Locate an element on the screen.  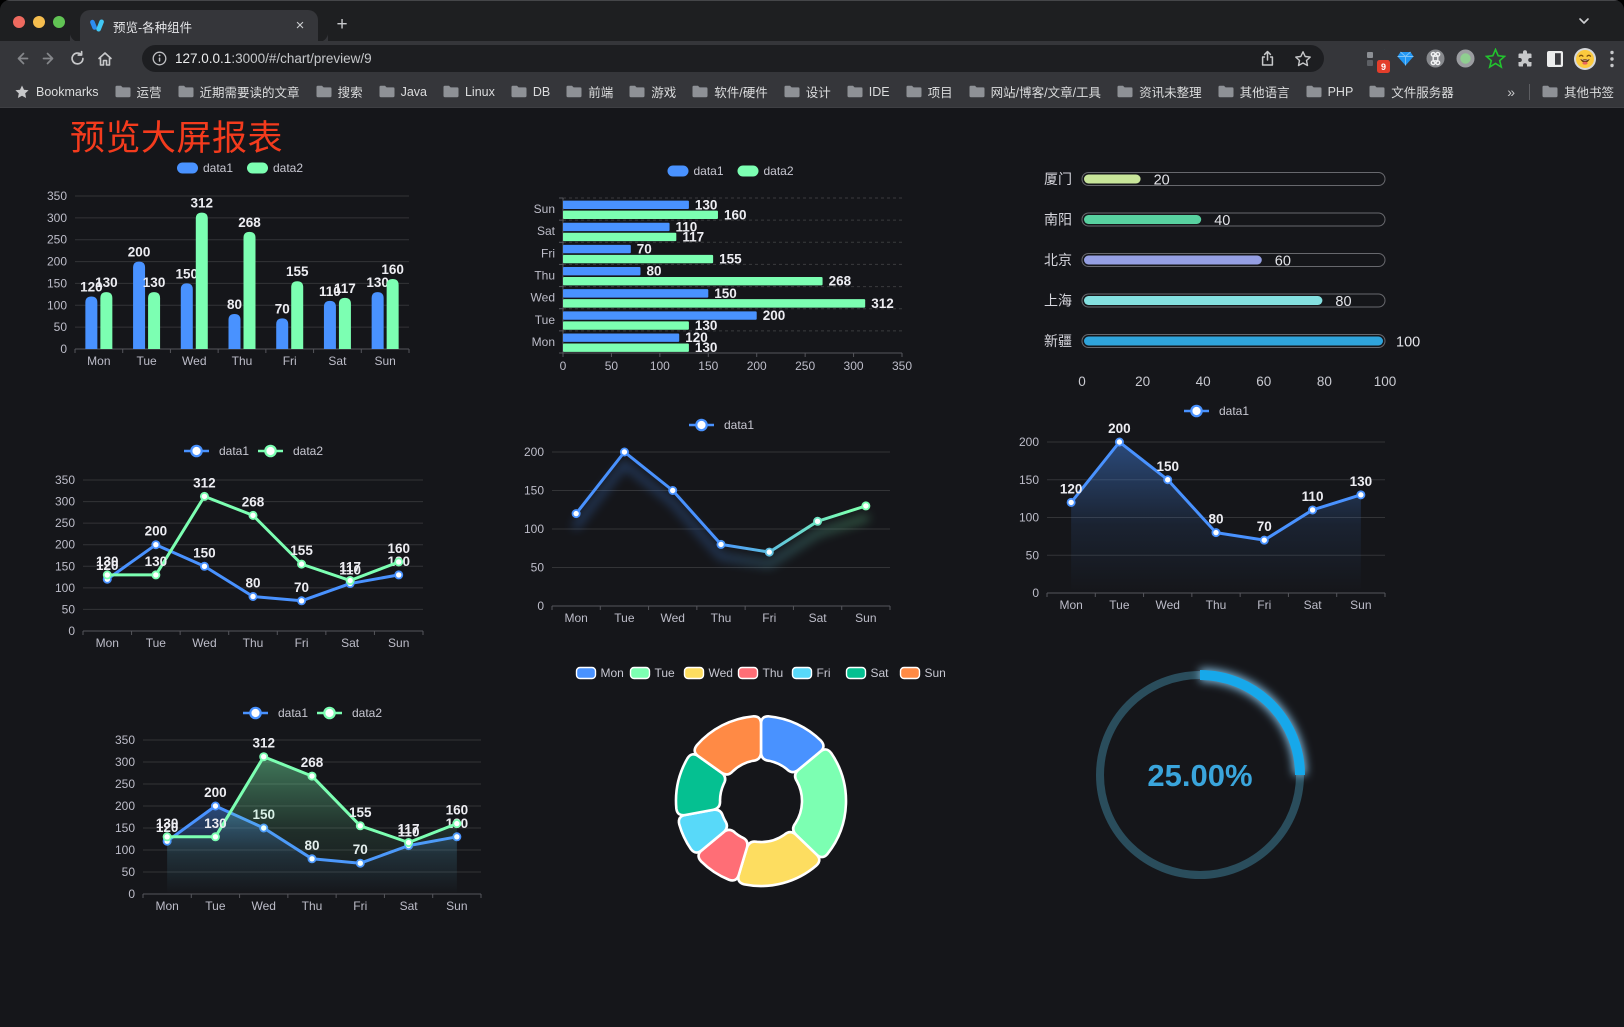
bookmark-folder-item: 运营 is located at coordinates (138, 91).